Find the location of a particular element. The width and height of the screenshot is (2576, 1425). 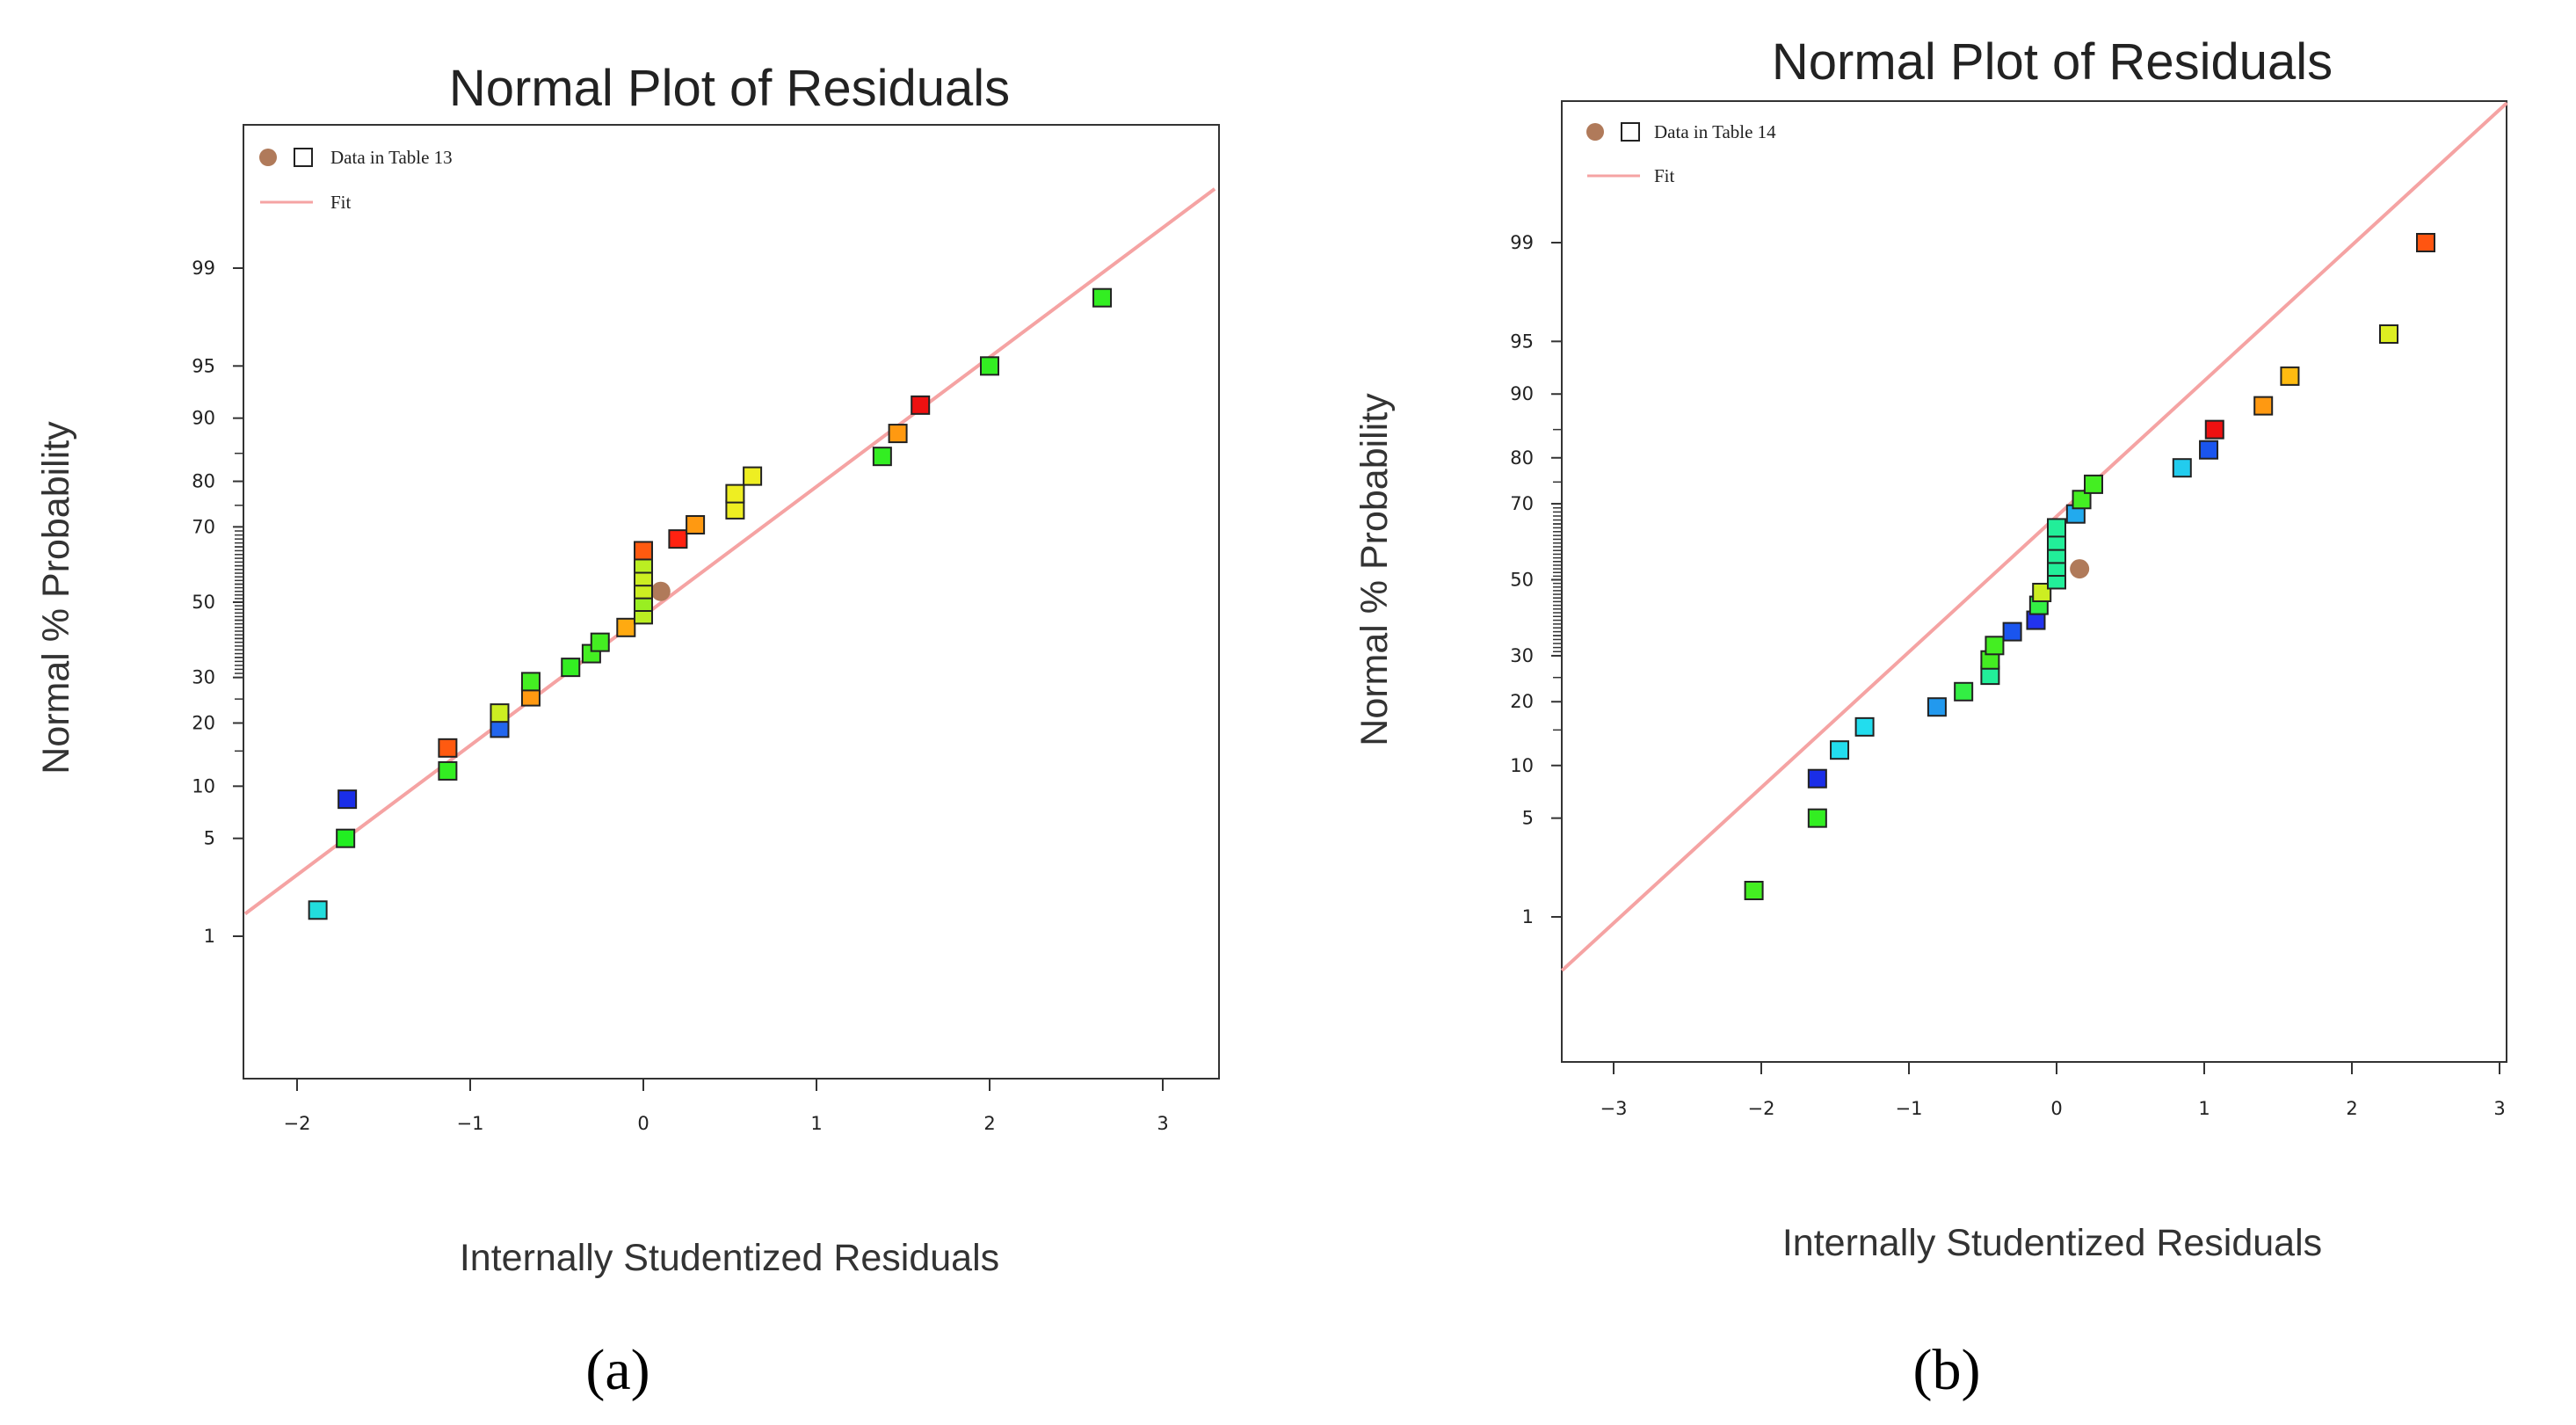

legend-b-data-label: Data in Table 14 is located at coordinates (1715, 131).